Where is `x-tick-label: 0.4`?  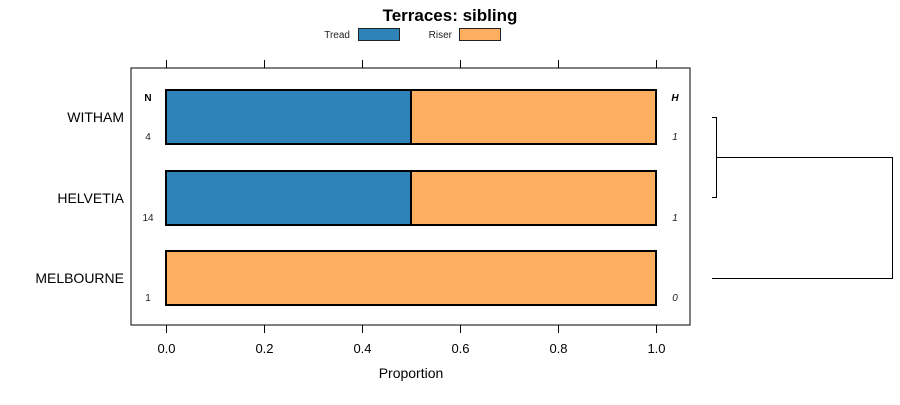 x-tick-label: 0.4 is located at coordinates (362, 348).